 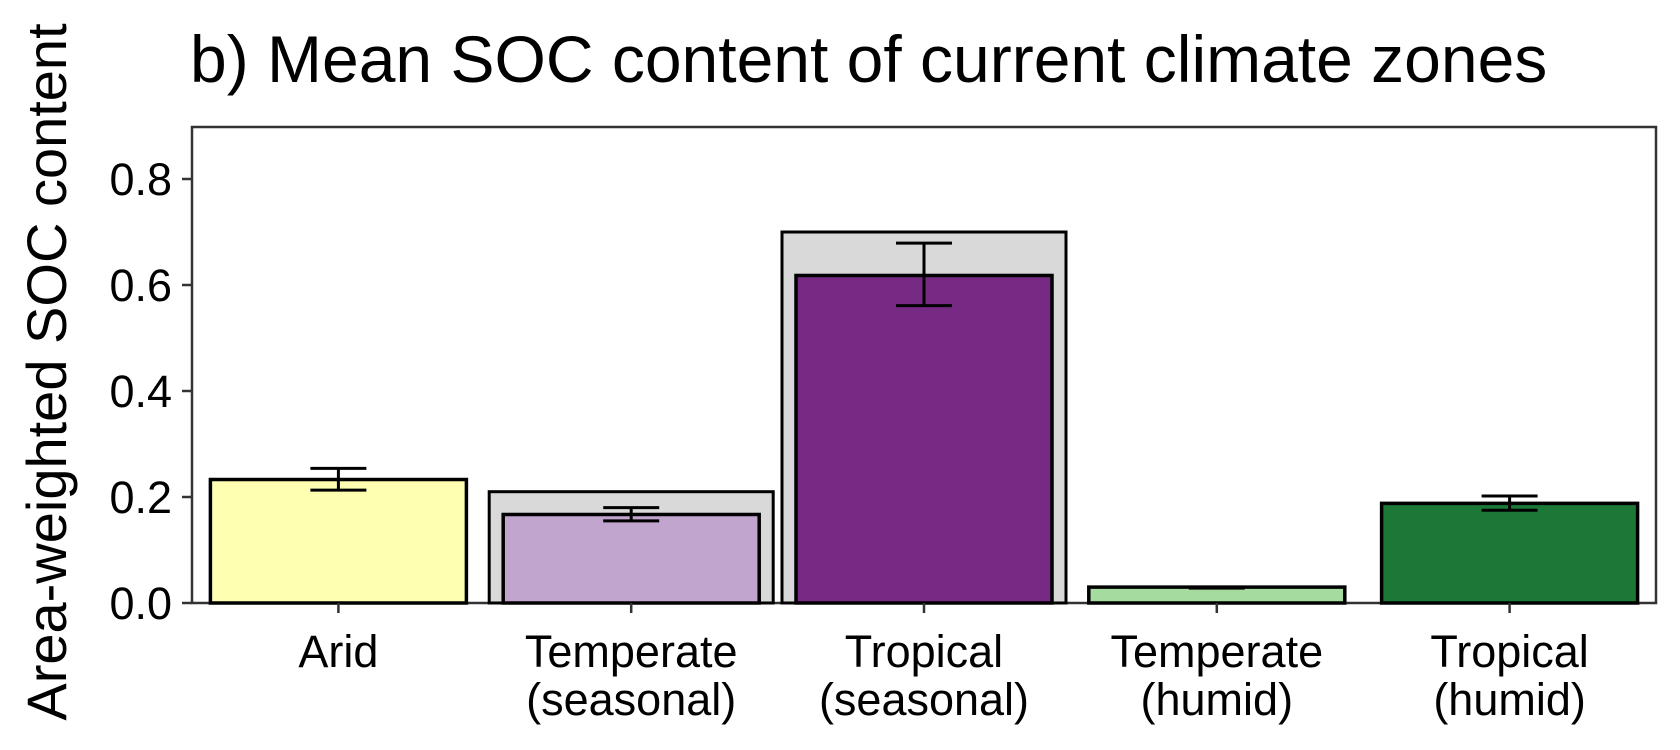 What do you see at coordinates (140, 603) in the screenshot?
I see `y-tick-label: 0.0` at bounding box center [140, 603].